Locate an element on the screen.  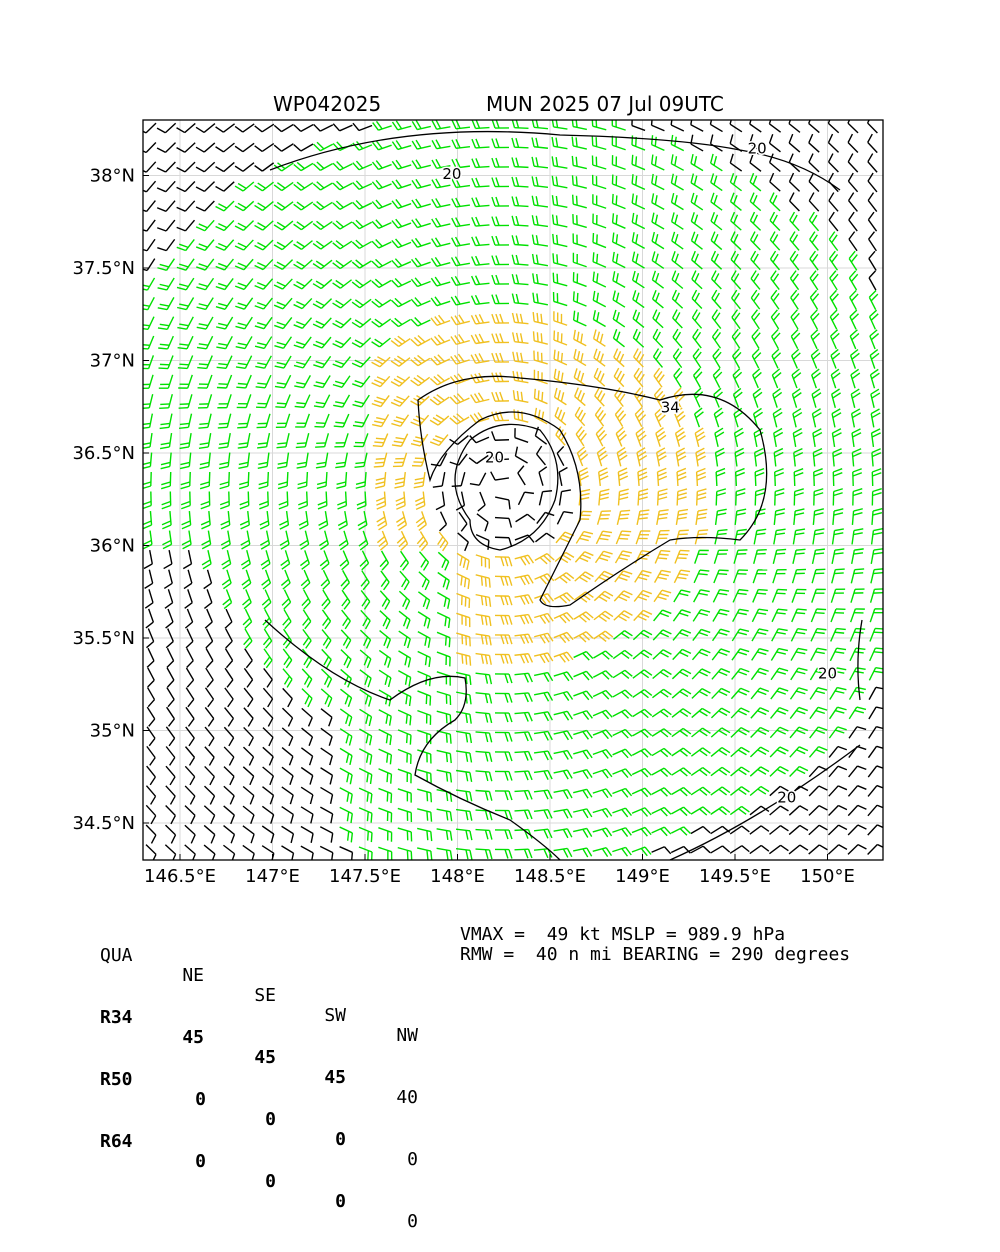
r64-se: 0 is located at coordinates (263, 1182).